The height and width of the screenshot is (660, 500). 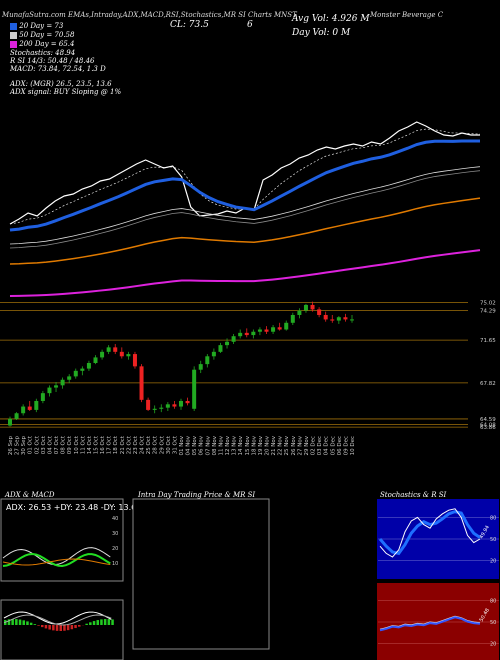 What do you see at coordinates (58, 621) in the screenshot?
I see `macd-lines` at bounding box center [58, 621].